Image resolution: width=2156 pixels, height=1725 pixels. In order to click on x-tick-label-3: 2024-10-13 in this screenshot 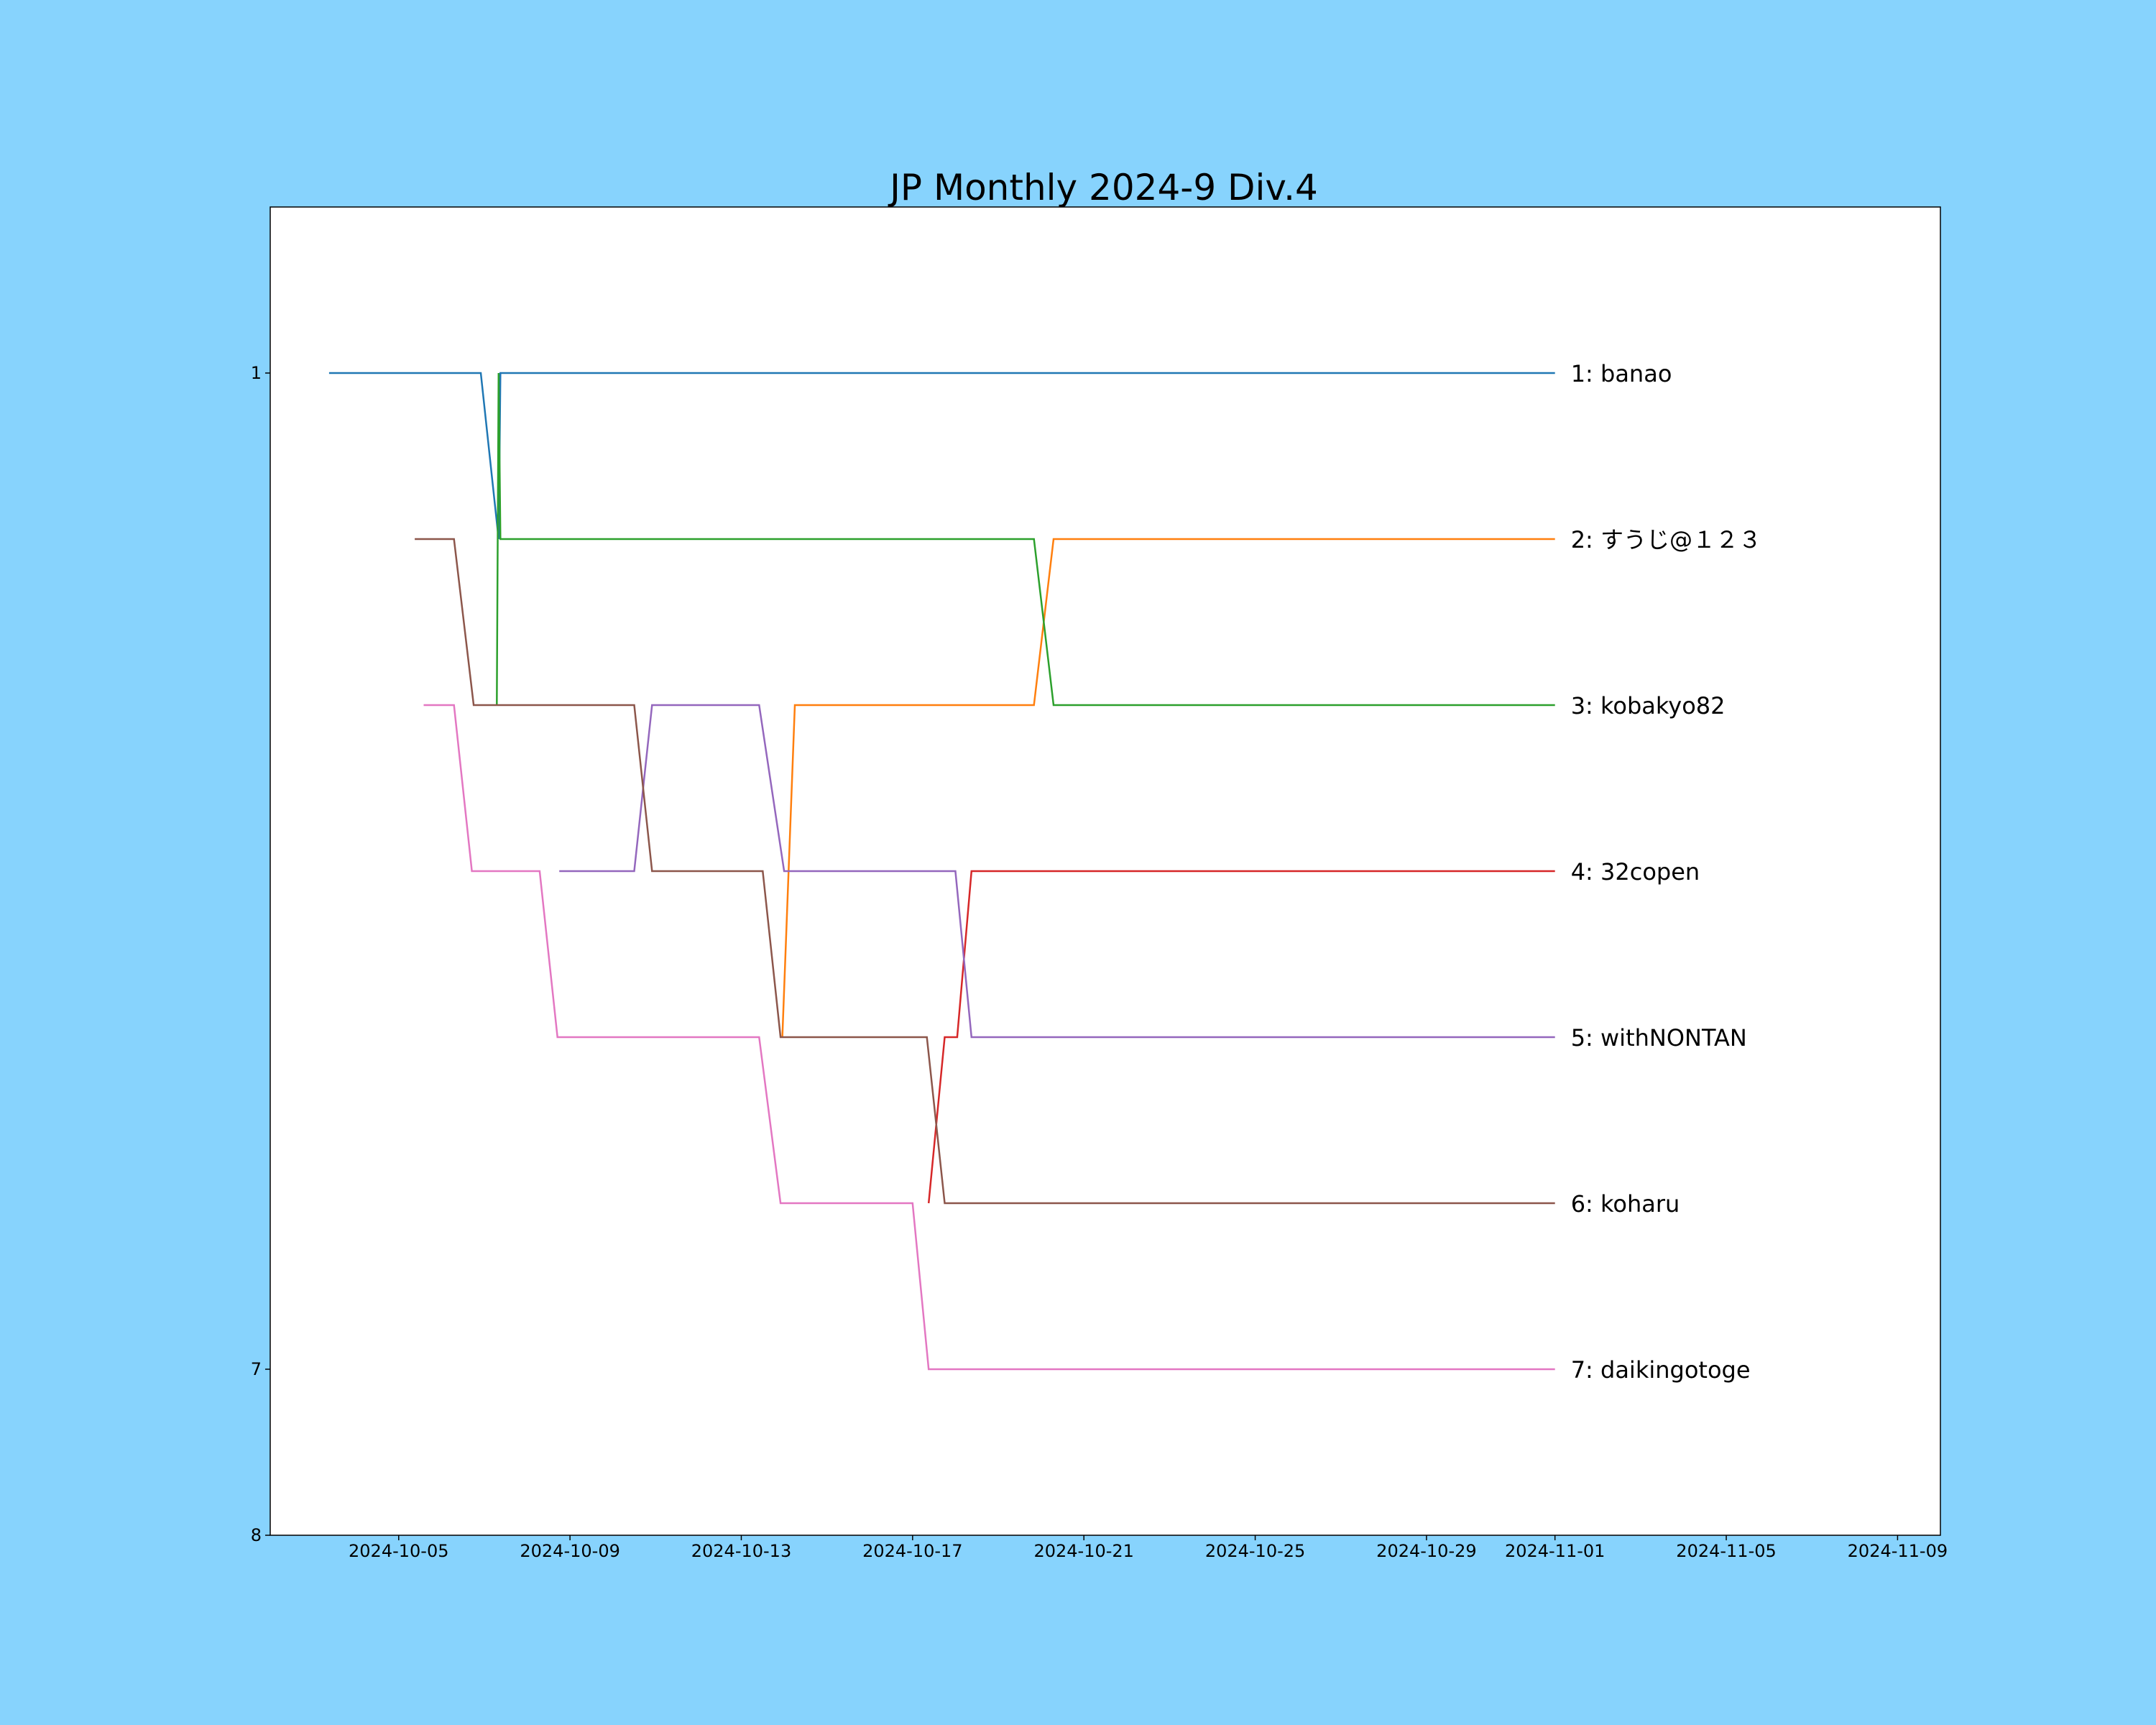, I will do `click(741, 1551)`.